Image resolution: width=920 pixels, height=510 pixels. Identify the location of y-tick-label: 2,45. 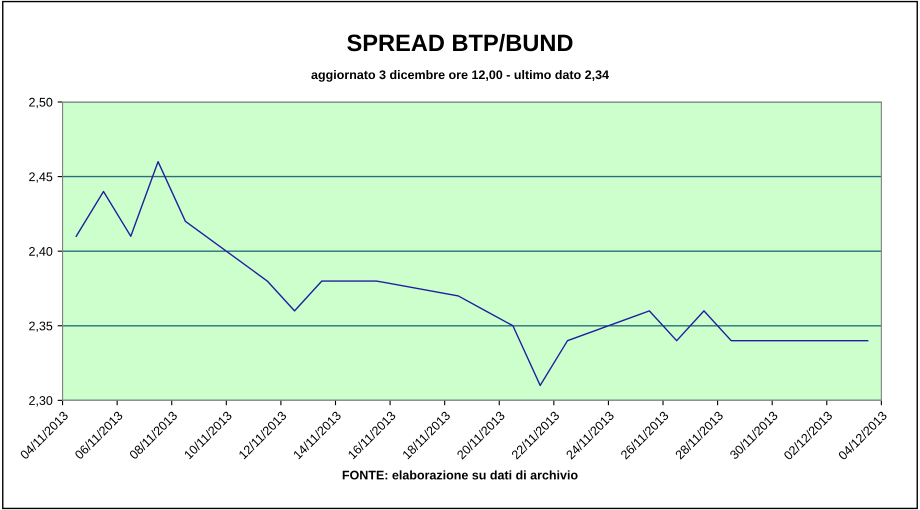
(40, 177).